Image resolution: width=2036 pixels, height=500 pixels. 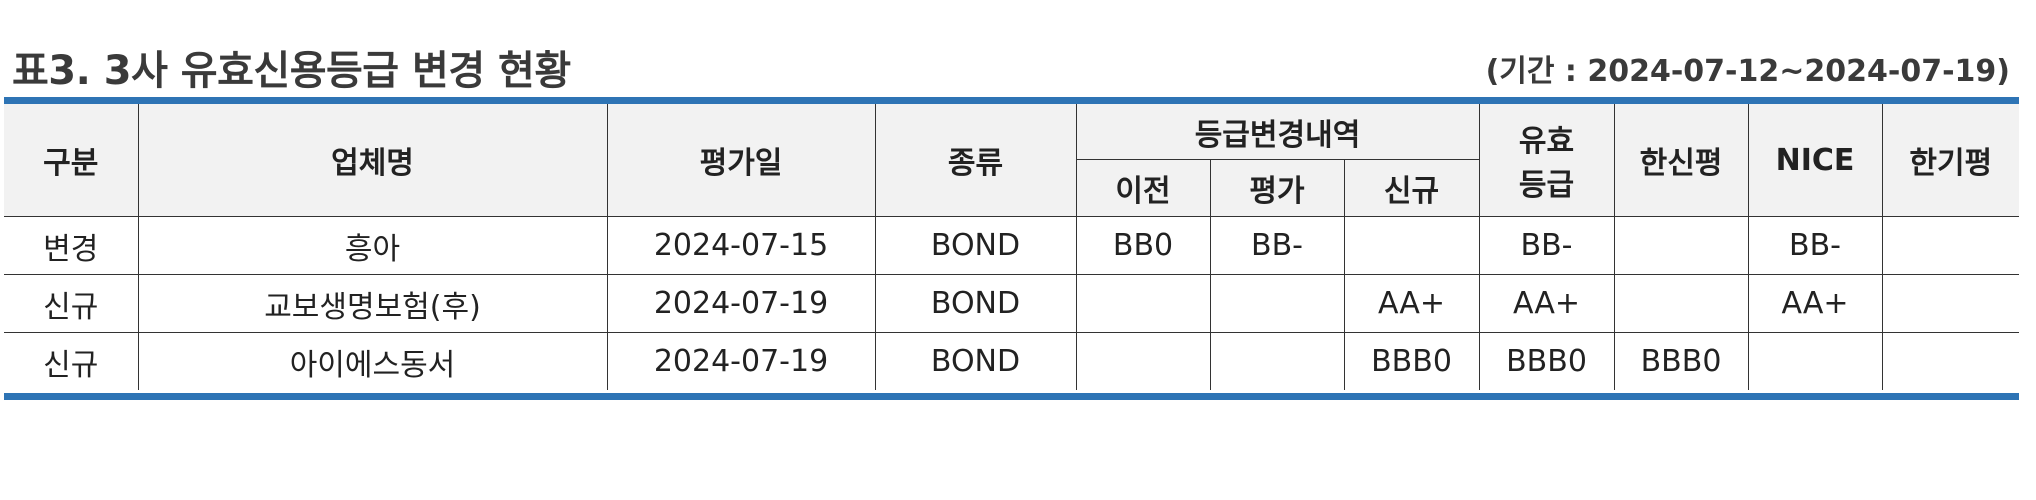 What do you see at coordinates (1815, 361) in the screenshot?
I see `cell-nice-grade` at bounding box center [1815, 361].